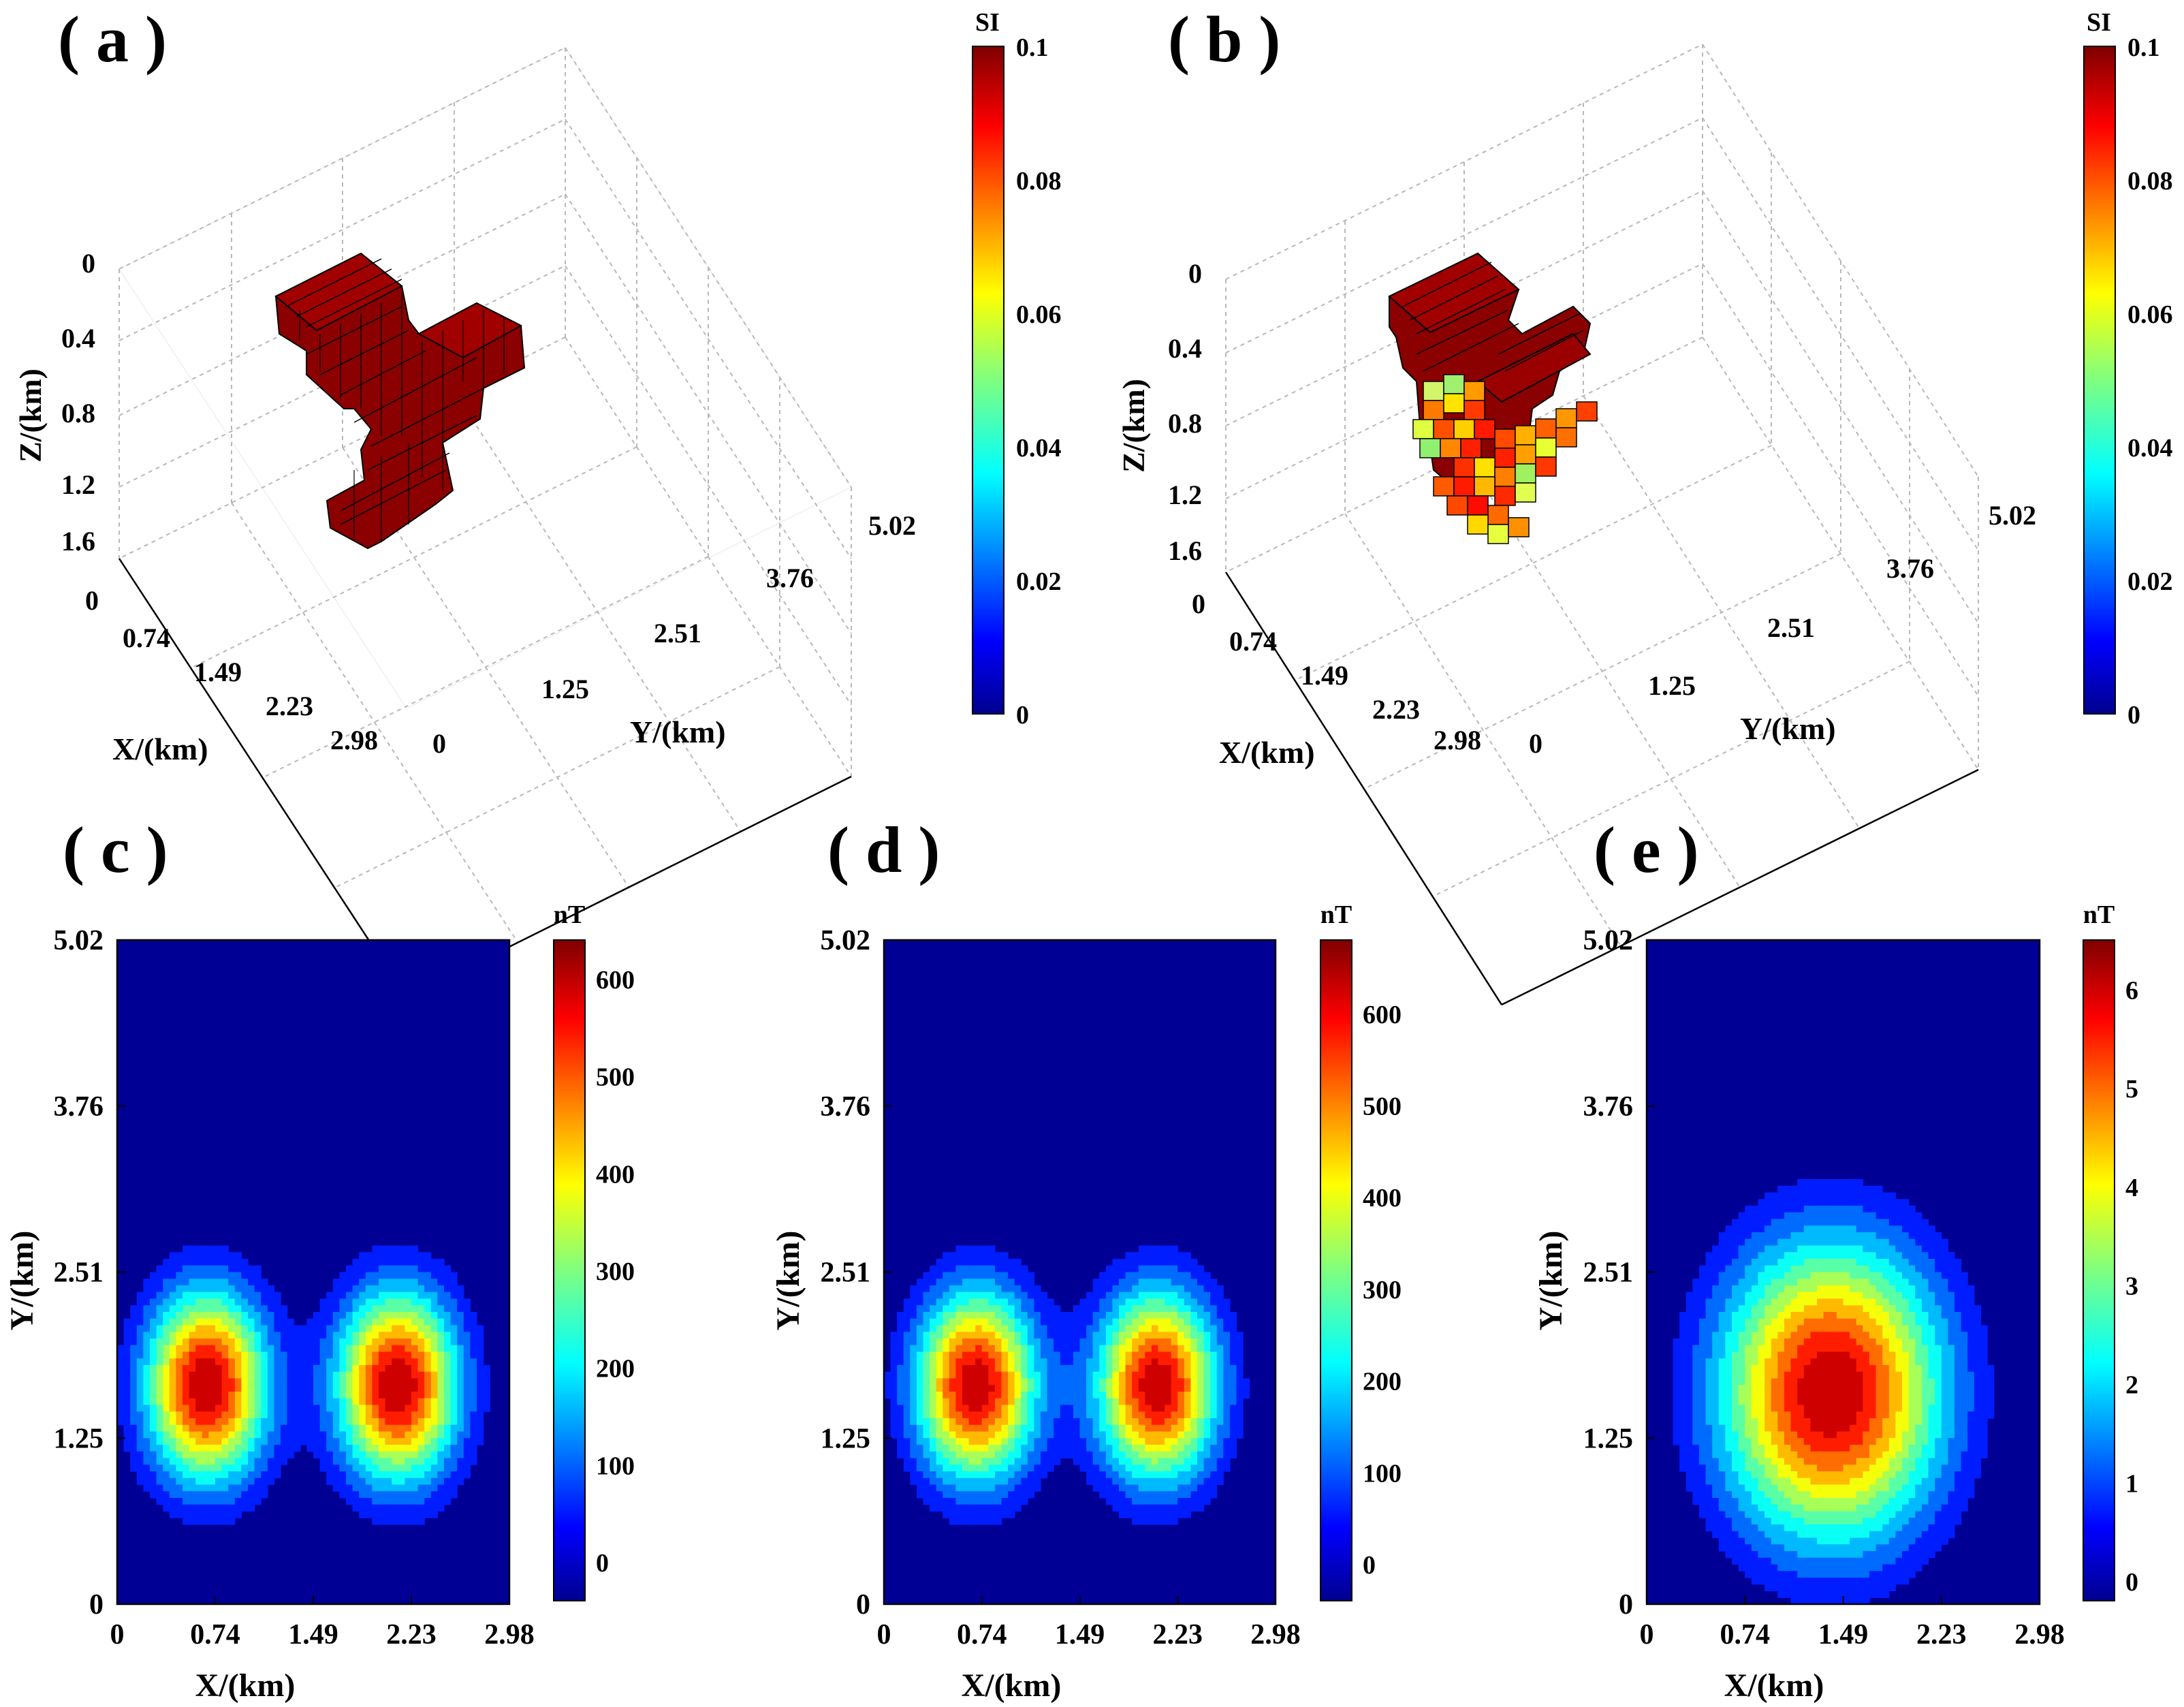 This screenshot has height=1707, width=2184. I want to click on ylabel-d: Y/(km), so click(788, 1281).